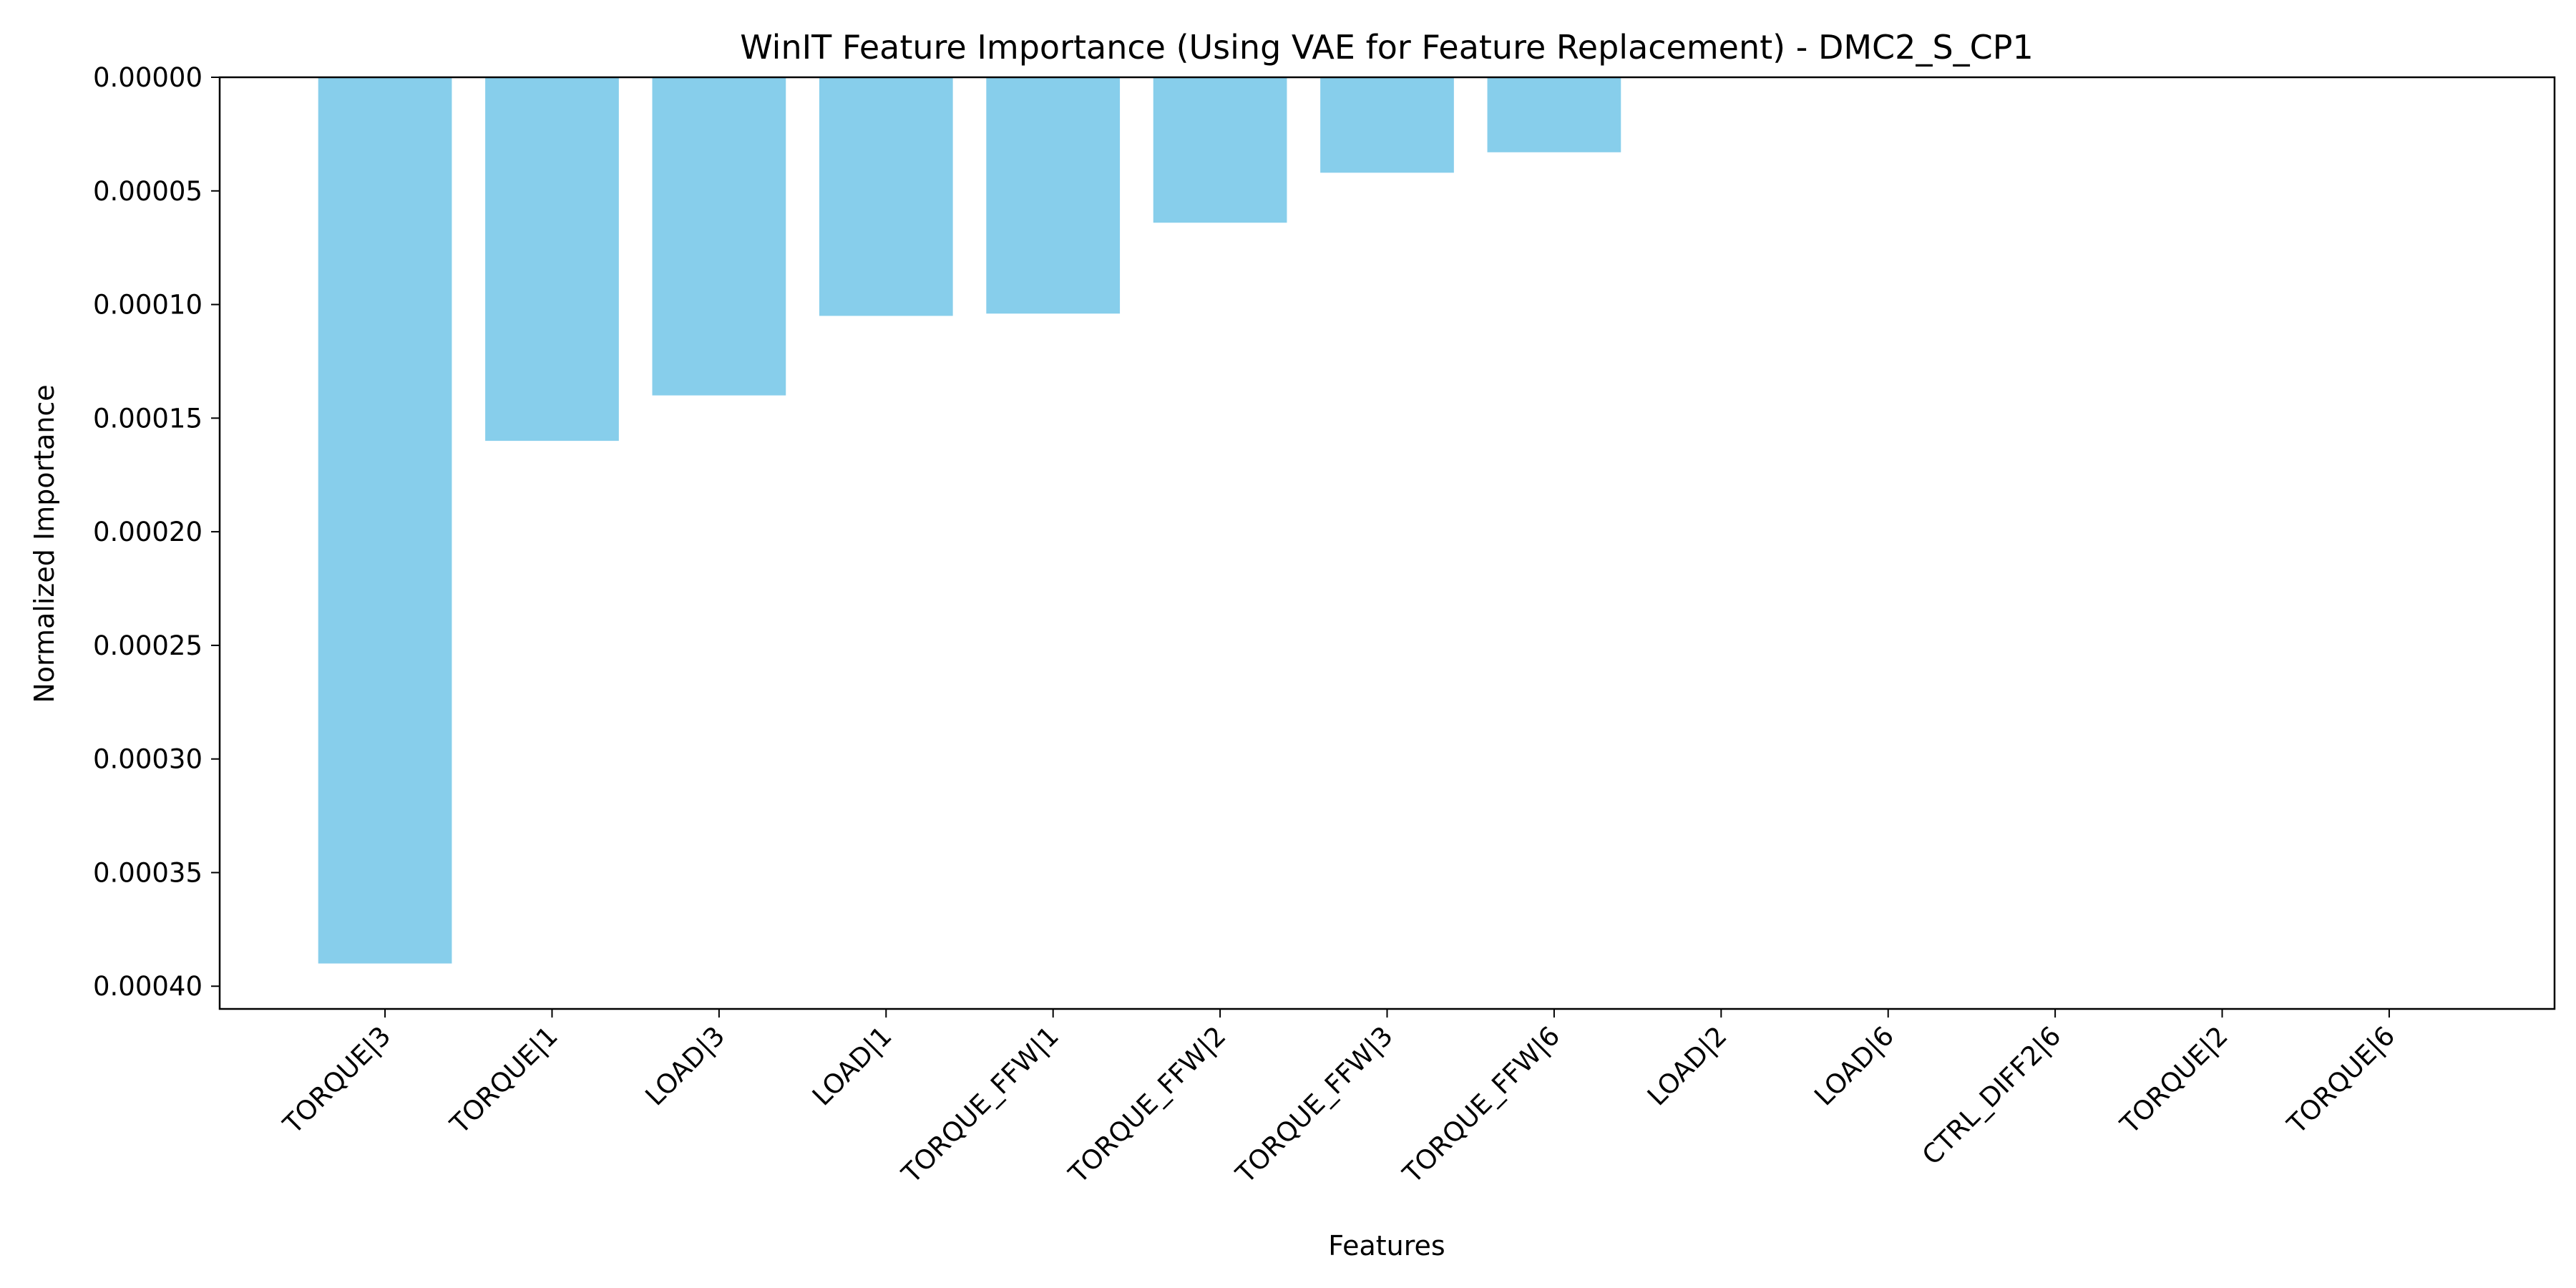 The height and width of the screenshot is (1288, 2576). I want to click on y-tick-label: 0.00005, so click(148, 191).